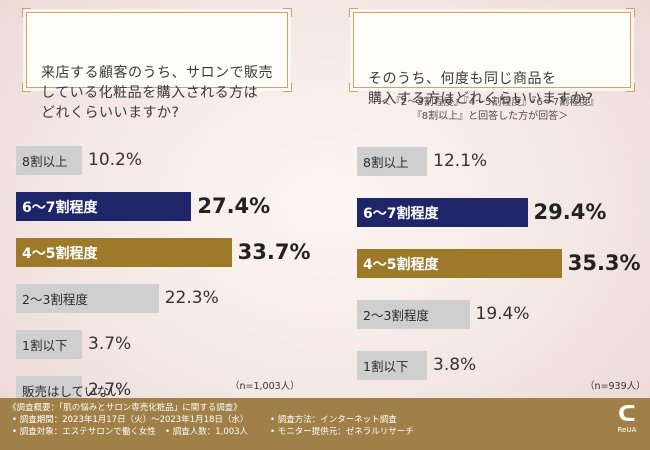 The image size is (650, 450). What do you see at coordinates (492, 57) in the screenshot?
I see `question-box-right: そのうち、何度も同じ商品を 購入する方はどれくらいいますか?` at bounding box center [492, 57].